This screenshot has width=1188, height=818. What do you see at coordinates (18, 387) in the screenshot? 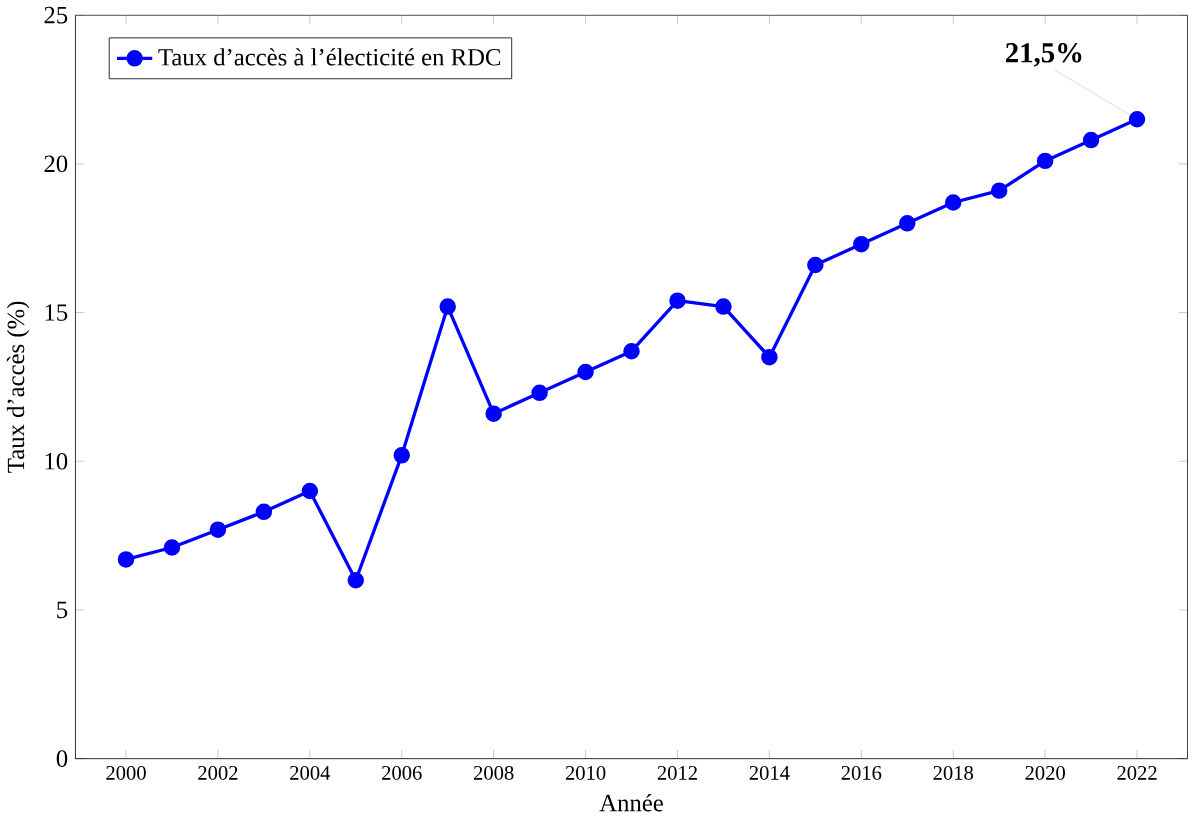
I see `y-axis-title: Taux d’accès (%)` at bounding box center [18, 387].